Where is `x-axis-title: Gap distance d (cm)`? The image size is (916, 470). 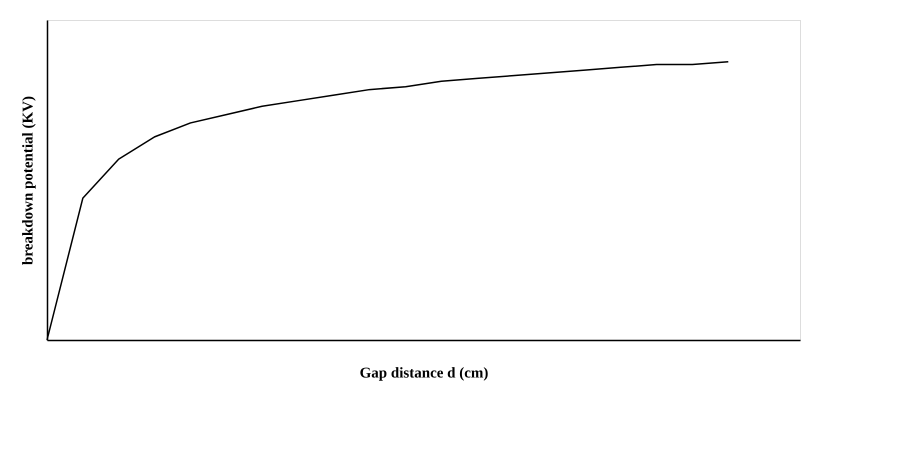
x-axis-title: Gap distance d (cm) is located at coordinates (424, 374).